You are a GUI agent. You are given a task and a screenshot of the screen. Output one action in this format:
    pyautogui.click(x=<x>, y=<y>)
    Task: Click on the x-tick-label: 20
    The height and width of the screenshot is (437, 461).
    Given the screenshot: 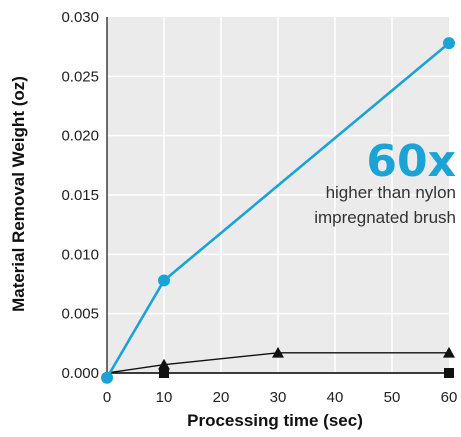 What is the action you would take?
    pyautogui.click(x=221, y=397)
    